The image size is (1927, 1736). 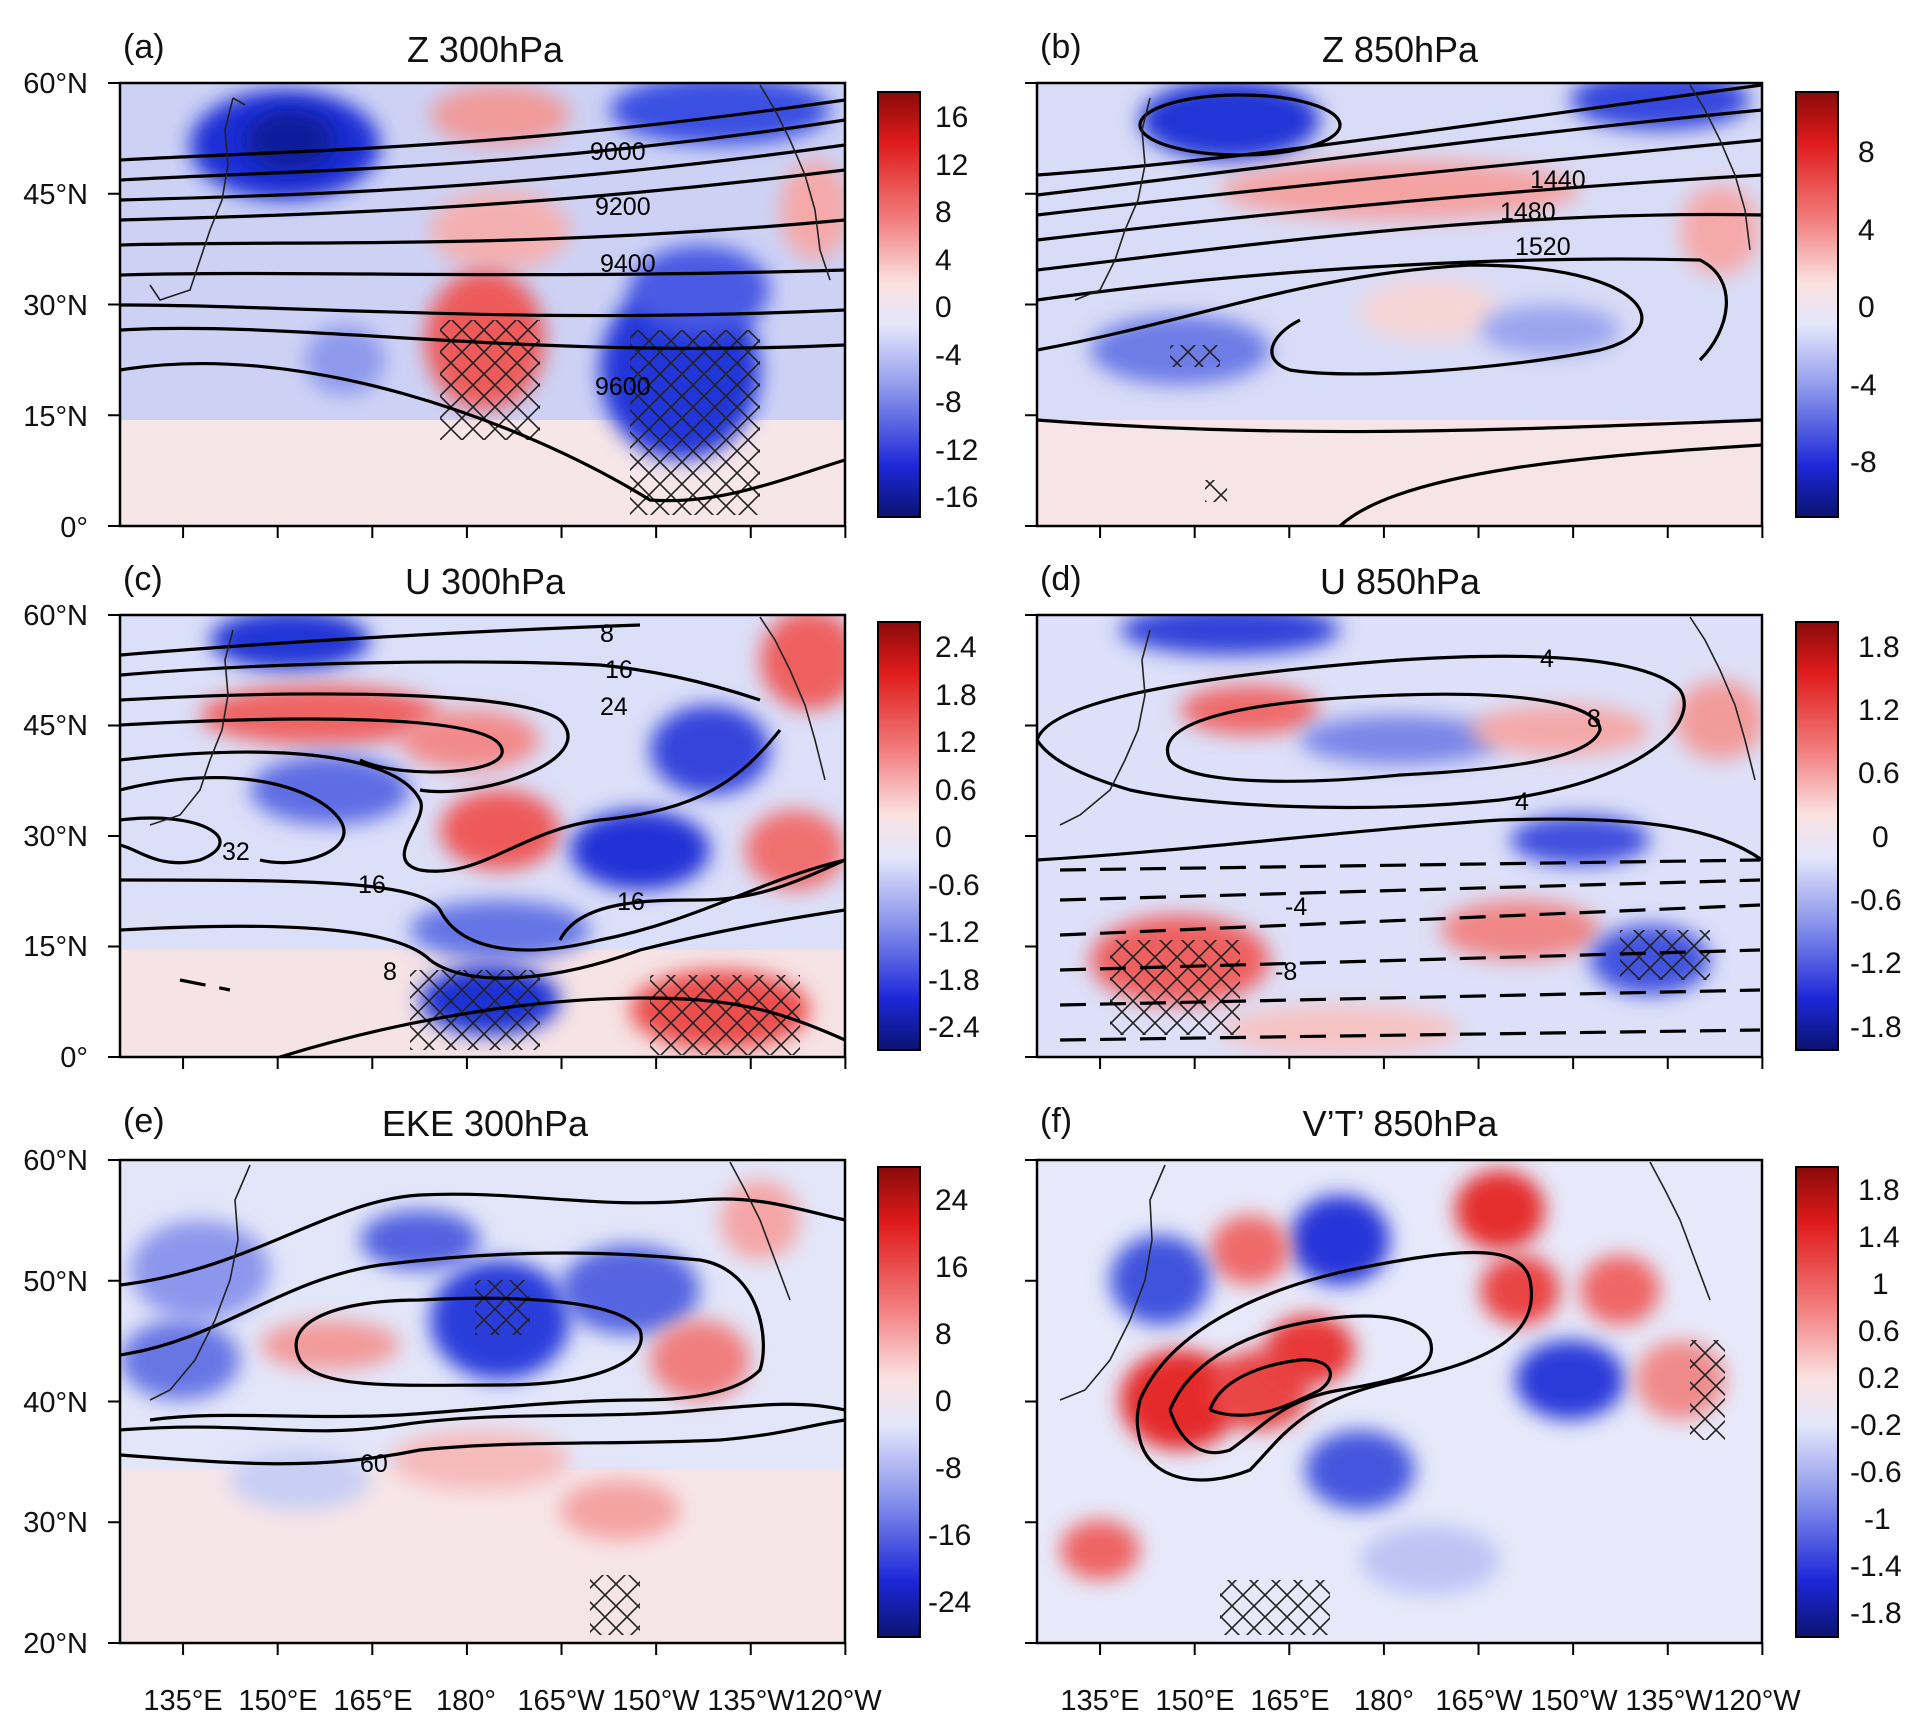 What do you see at coordinates (1061, 47) in the screenshot?
I see `panel-b-label: (b)` at bounding box center [1061, 47].